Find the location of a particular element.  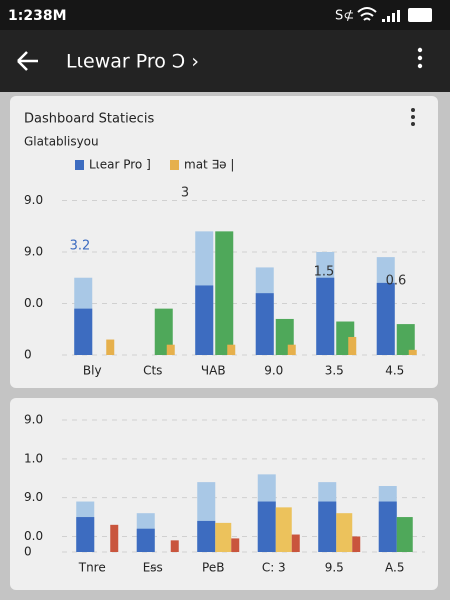

x-tick-label: PeB is located at coordinates (213, 568).